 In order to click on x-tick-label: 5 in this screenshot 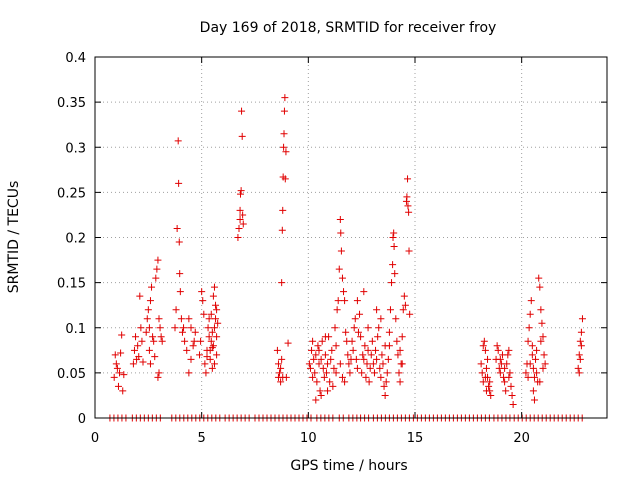, I will do `click(202, 438)`.